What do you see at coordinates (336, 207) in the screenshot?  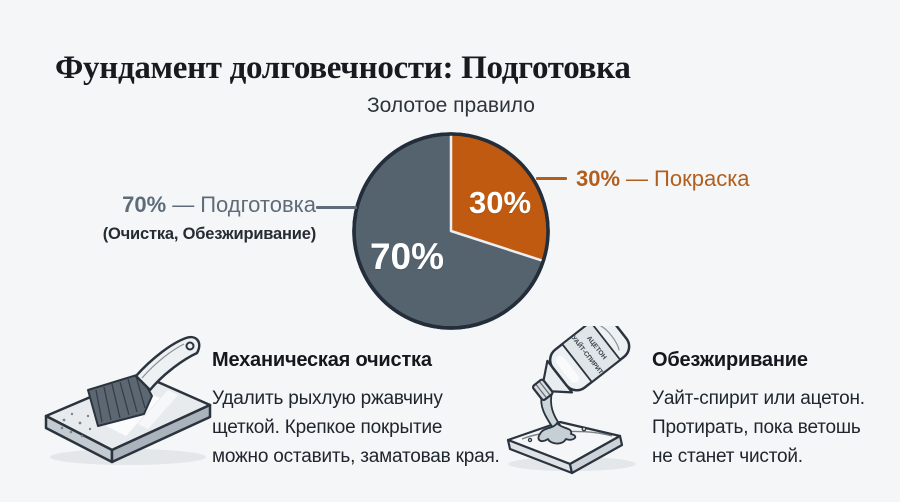 I see `leader-line-preparation` at bounding box center [336, 207].